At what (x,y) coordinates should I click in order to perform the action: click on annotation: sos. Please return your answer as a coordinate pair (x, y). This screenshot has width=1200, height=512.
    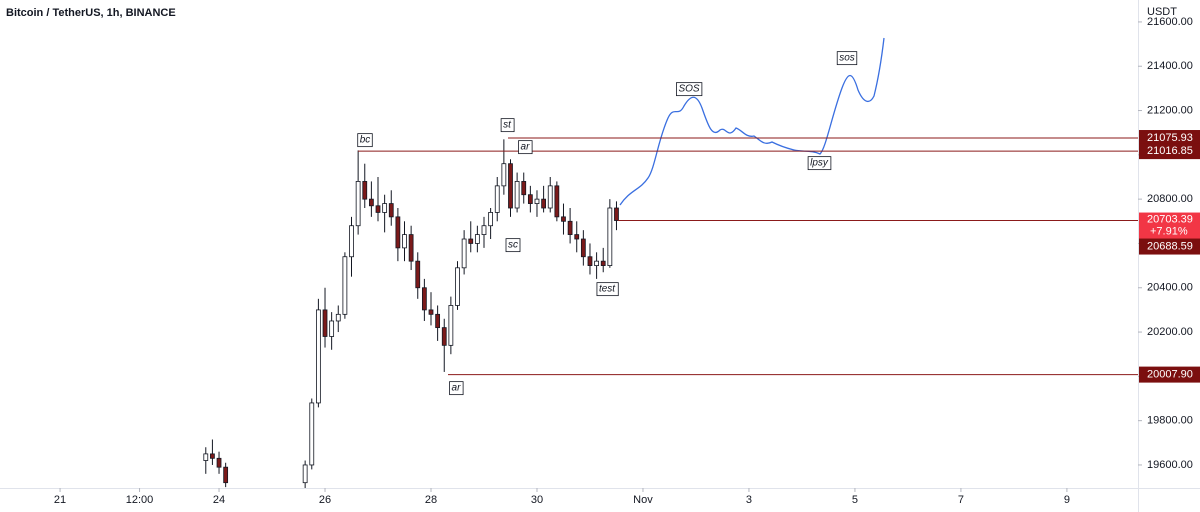
    Looking at the image, I should click on (847, 58).